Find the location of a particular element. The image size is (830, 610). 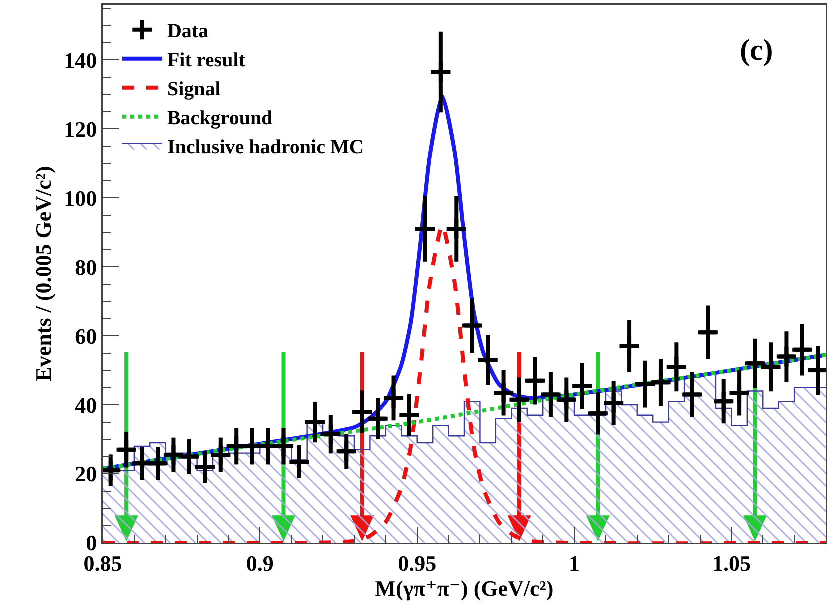

x-tick-label: 0.9 is located at coordinates (260, 563).